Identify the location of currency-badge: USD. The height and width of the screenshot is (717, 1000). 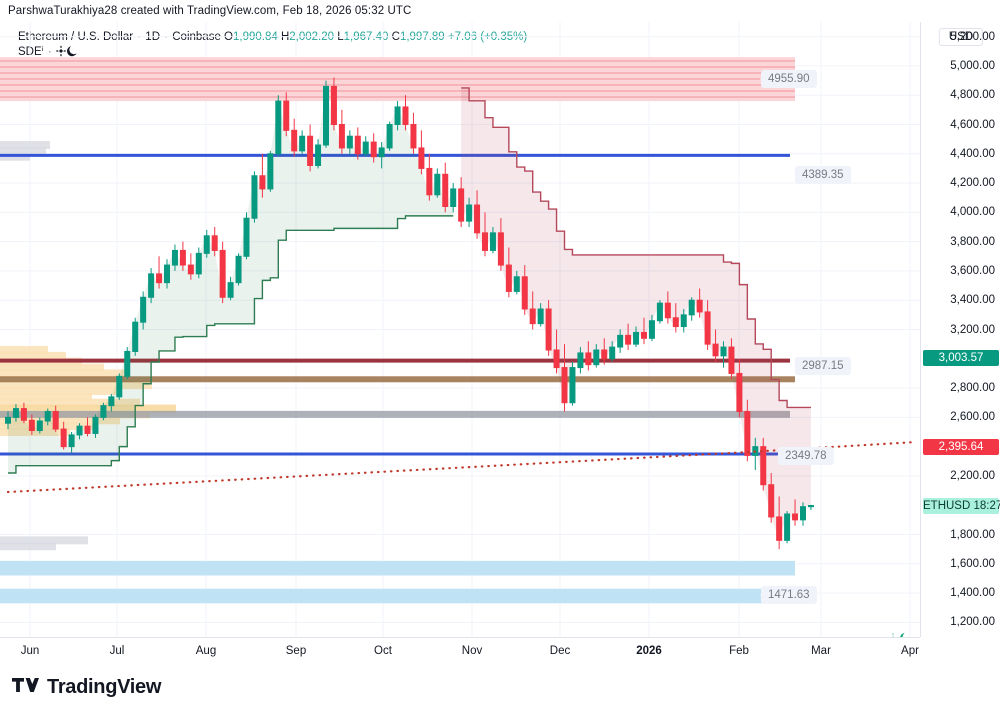
(961, 37).